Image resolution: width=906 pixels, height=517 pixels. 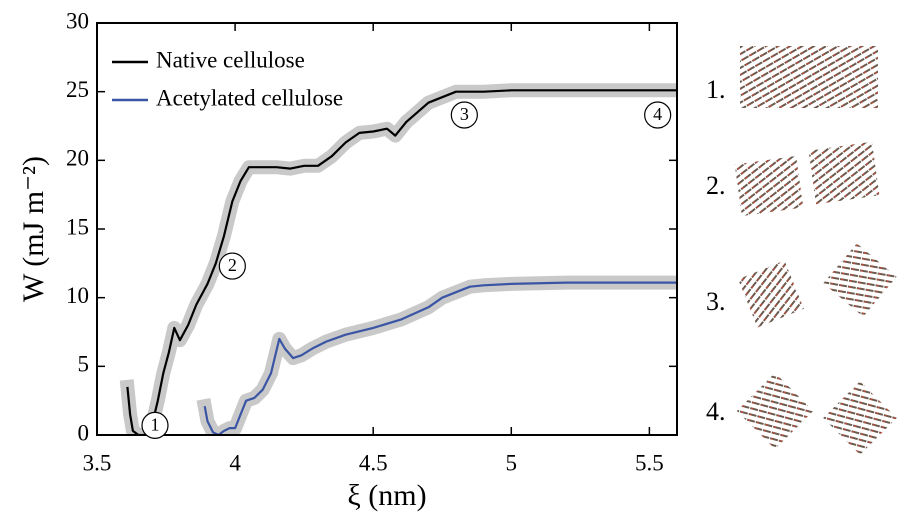 What do you see at coordinates (386, 495) in the screenshot?
I see `x-axis-label: ξ (nm)` at bounding box center [386, 495].